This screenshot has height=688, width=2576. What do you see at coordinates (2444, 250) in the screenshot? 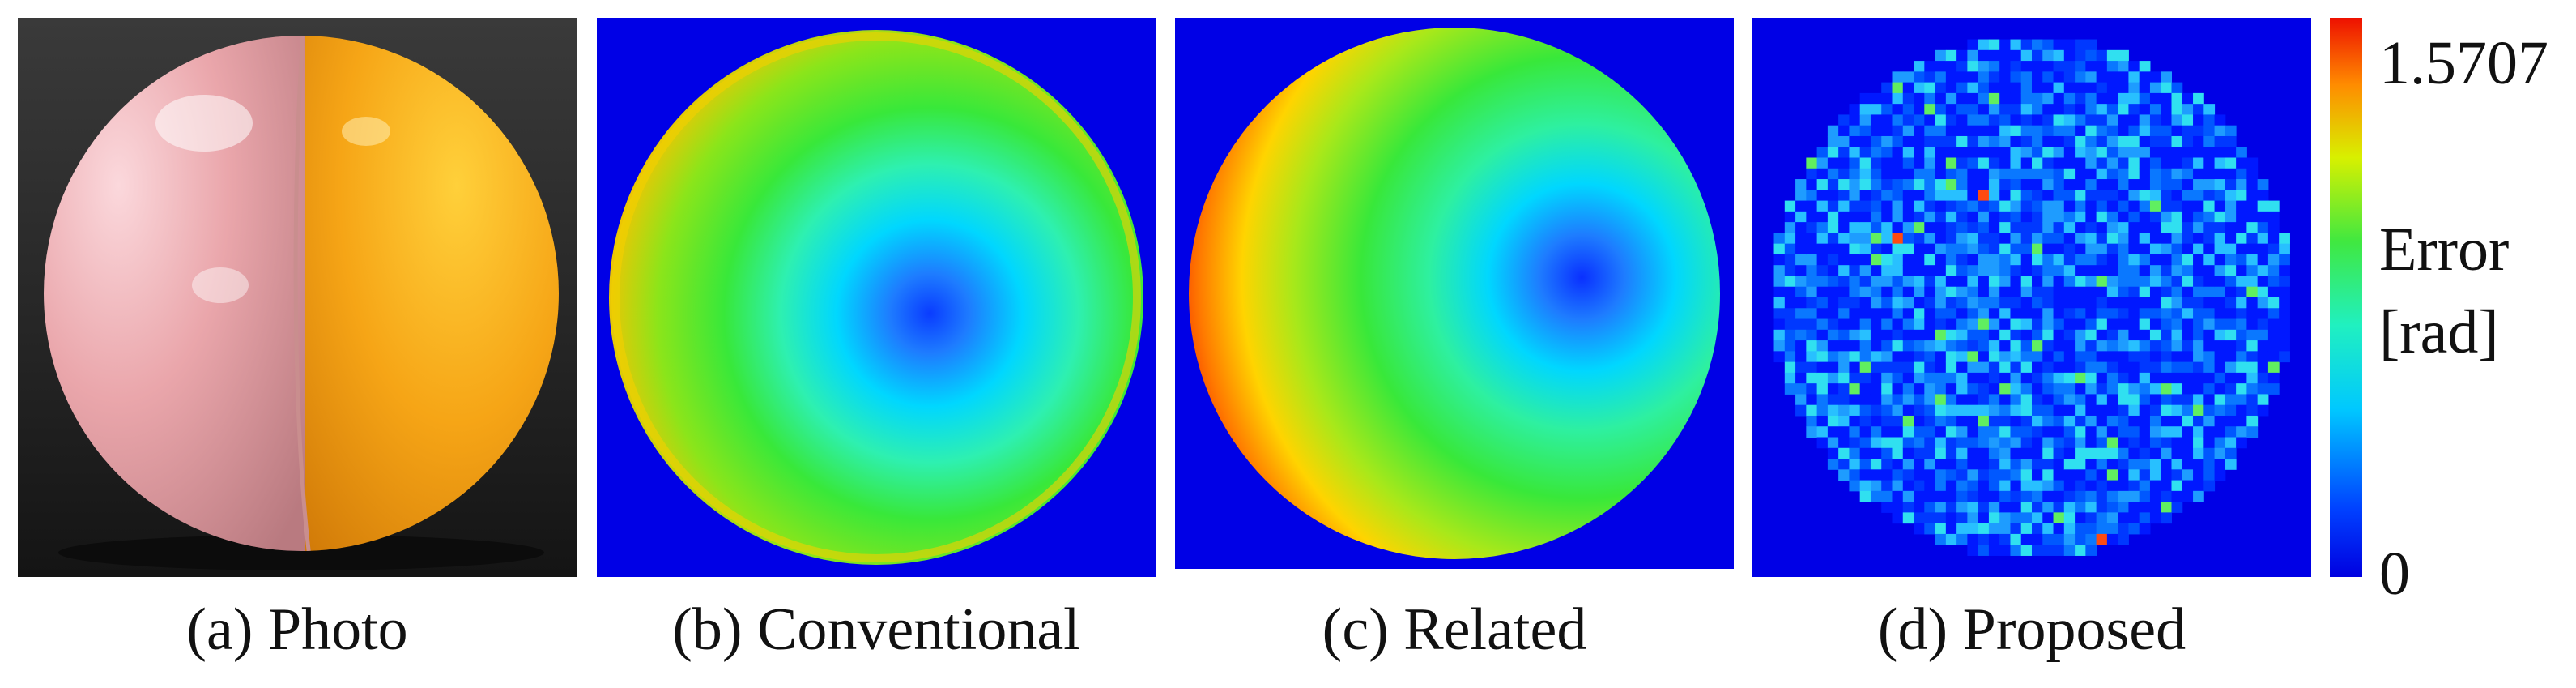
I see `colorbar-title-error: Error` at bounding box center [2444, 250].